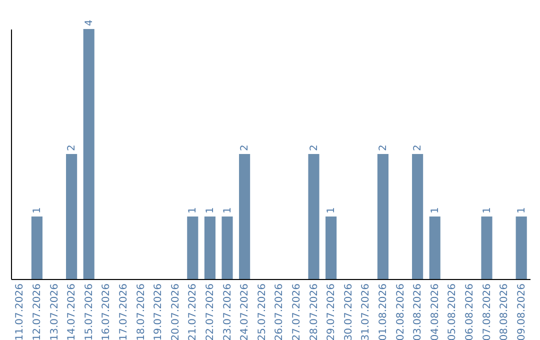  Describe the element at coordinates (245, 312) in the screenshot. I see `x-tick-label: 24.07.2026` at that location.